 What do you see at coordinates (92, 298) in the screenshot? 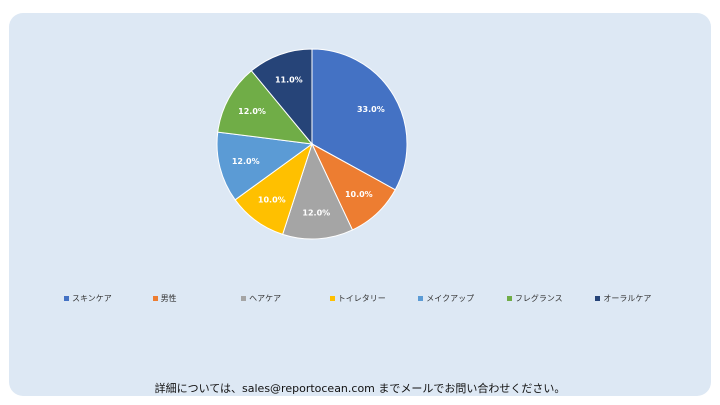
I see `legend-label-1: スキンケア` at bounding box center [92, 298].